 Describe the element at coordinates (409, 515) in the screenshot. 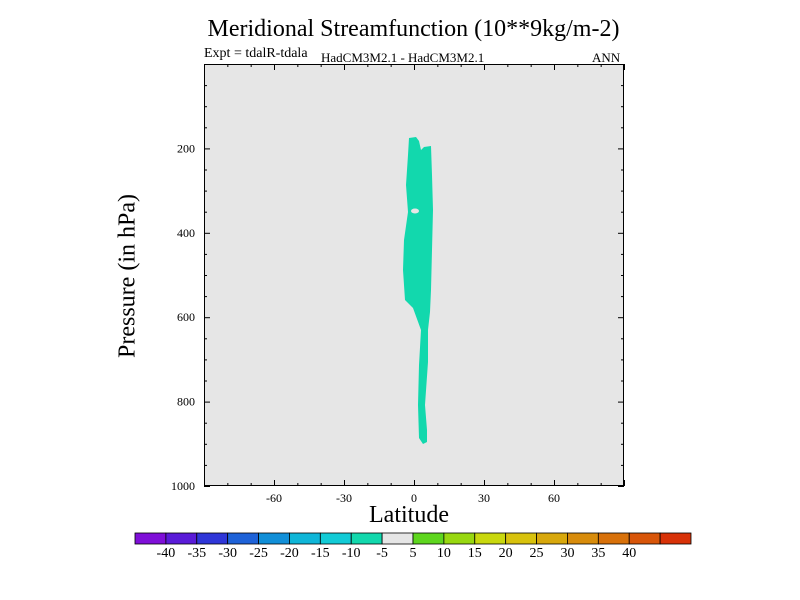

I see `x-axis-label: Latitude` at that location.